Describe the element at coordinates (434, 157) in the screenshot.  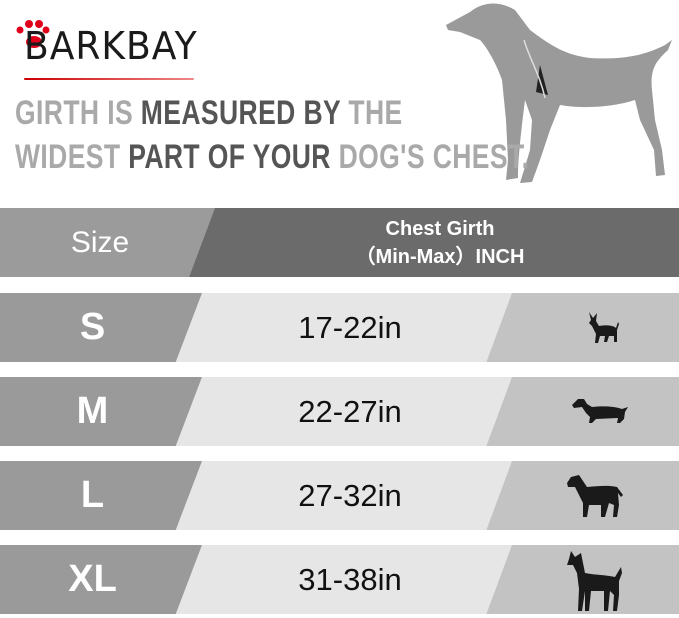
I see `headline-part: DOG'S CHEST.` at that location.